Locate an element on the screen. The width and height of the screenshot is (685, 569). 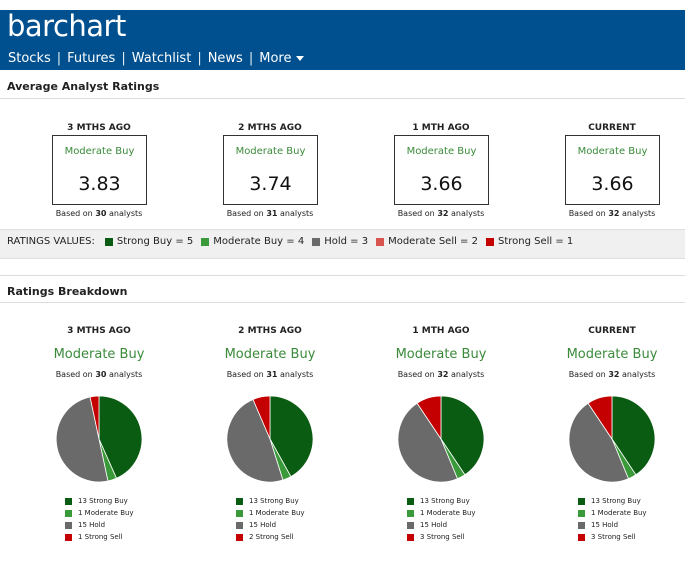
breakdown-period-label: CURRENT is located at coordinates (612, 331).